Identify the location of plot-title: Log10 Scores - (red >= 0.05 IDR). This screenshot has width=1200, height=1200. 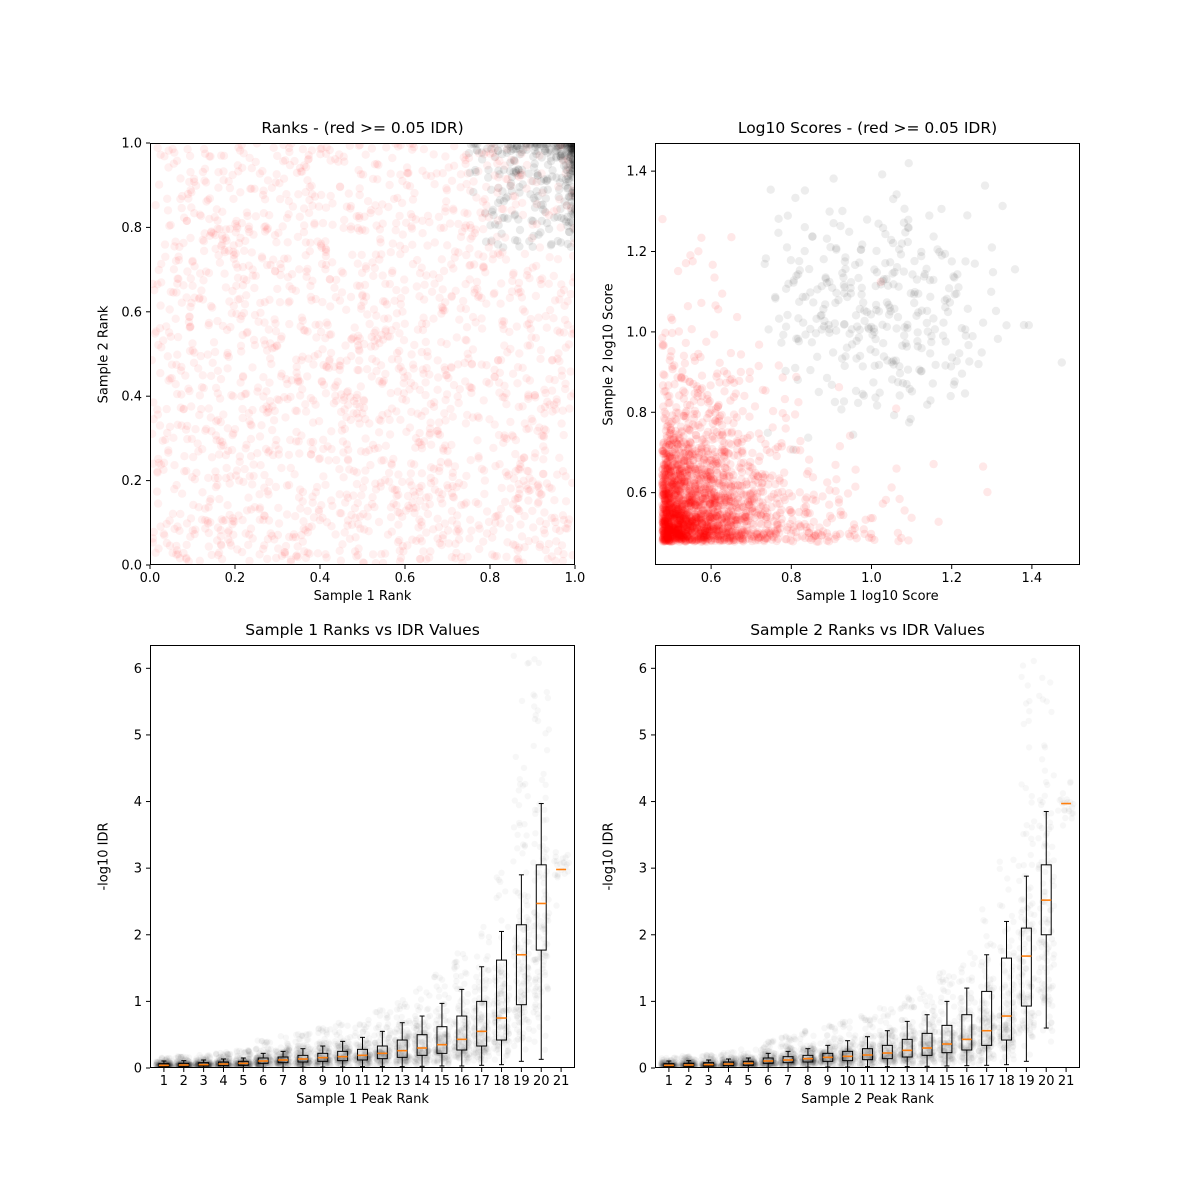
(867, 128).